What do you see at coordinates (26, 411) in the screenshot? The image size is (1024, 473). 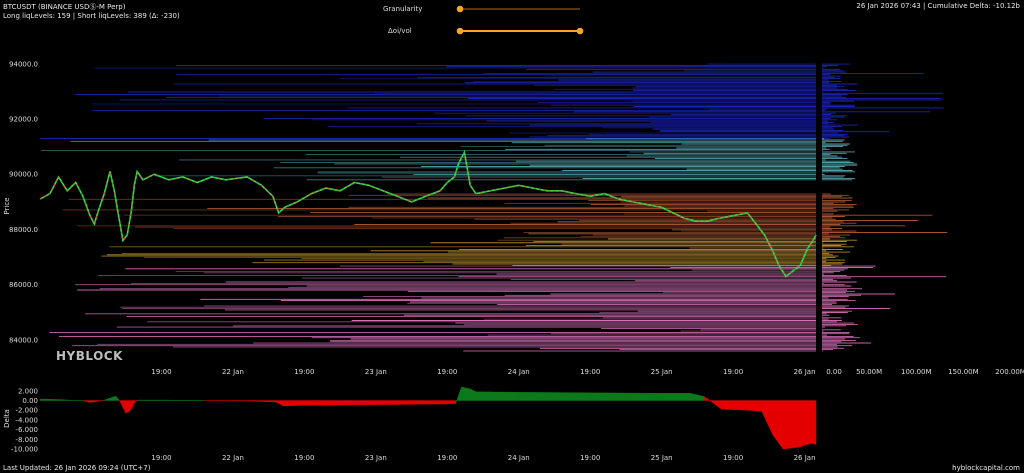 I see `delta-tick-label: -2.000` at bounding box center [26, 411].